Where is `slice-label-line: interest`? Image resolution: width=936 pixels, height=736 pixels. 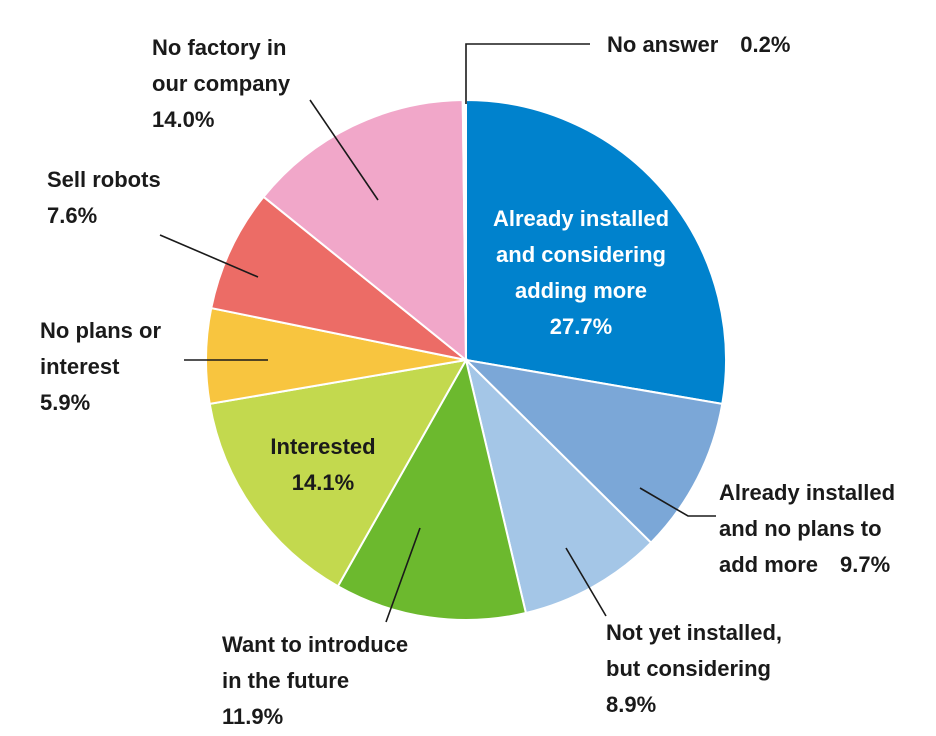
slice-label-line: interest is located at coordinates (80, 366).